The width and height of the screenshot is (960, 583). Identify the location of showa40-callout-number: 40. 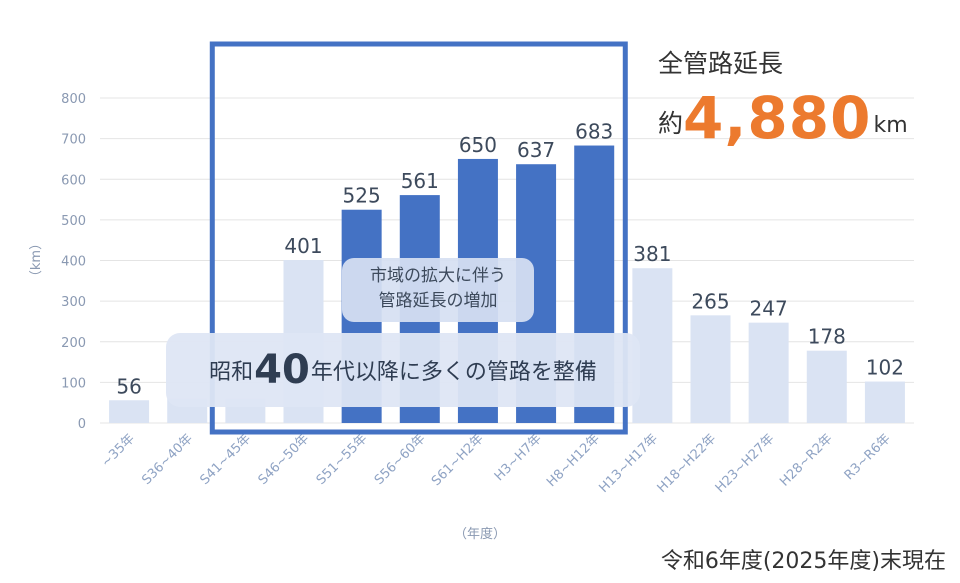
(282, 370).